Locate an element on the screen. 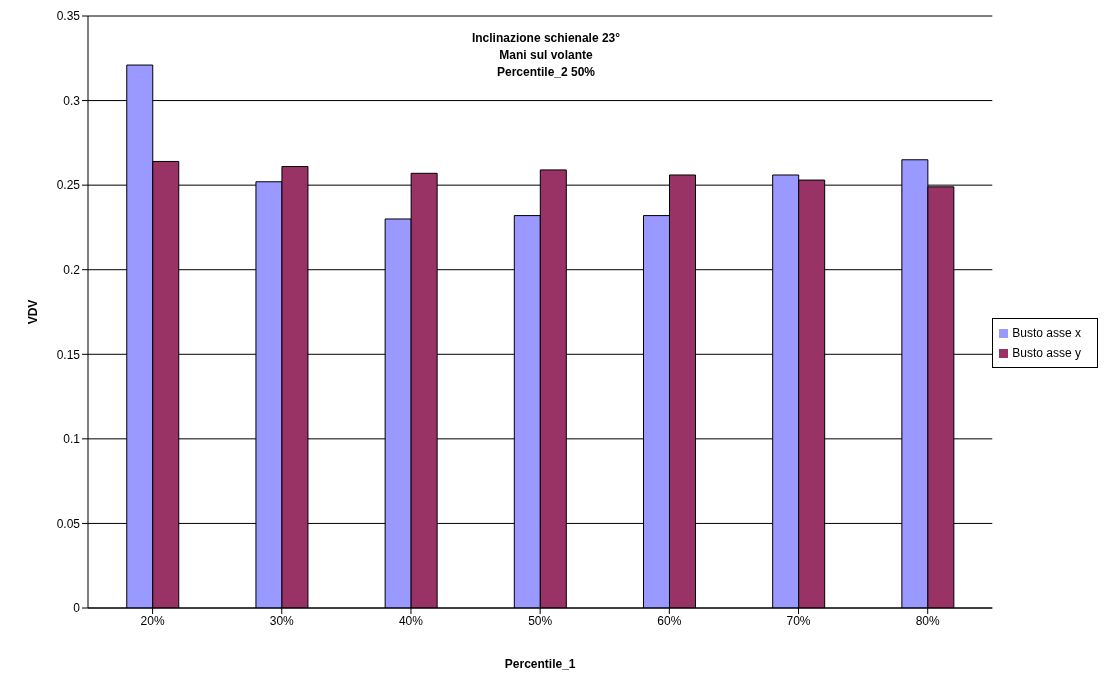 Image resolution: width=1119 pixels, height=688 pixels. y-axis-title: VDV is located at coordinates (33, 312).